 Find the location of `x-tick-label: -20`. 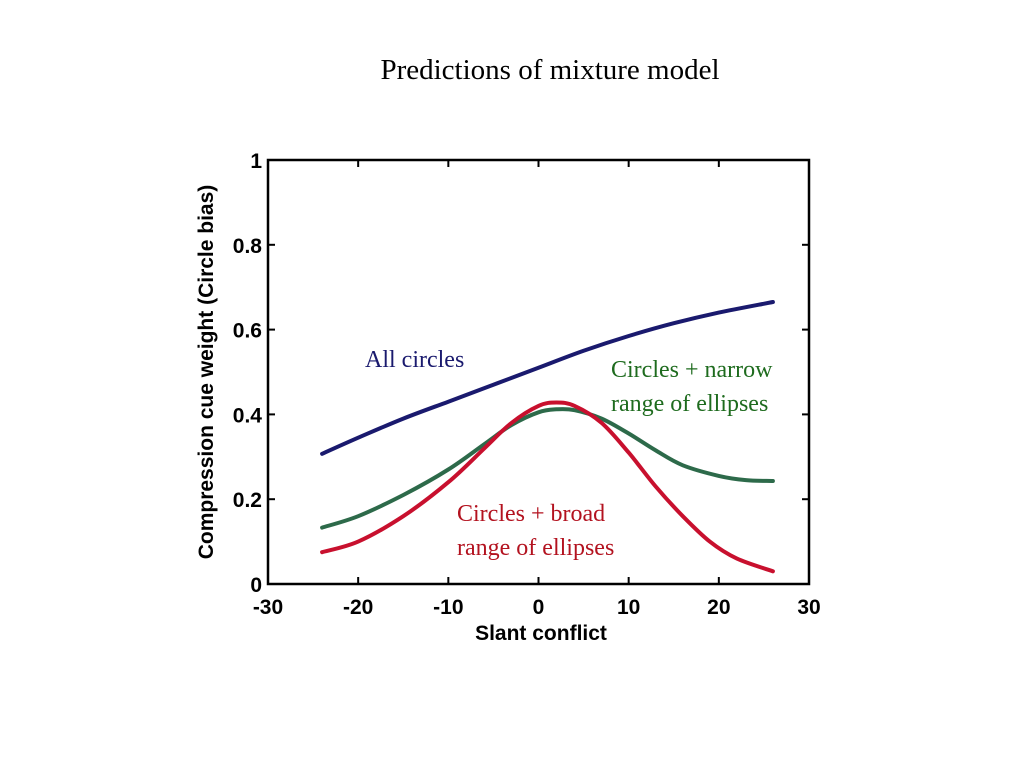

x-tick-label: -20 is located at coordinates (358, 607).